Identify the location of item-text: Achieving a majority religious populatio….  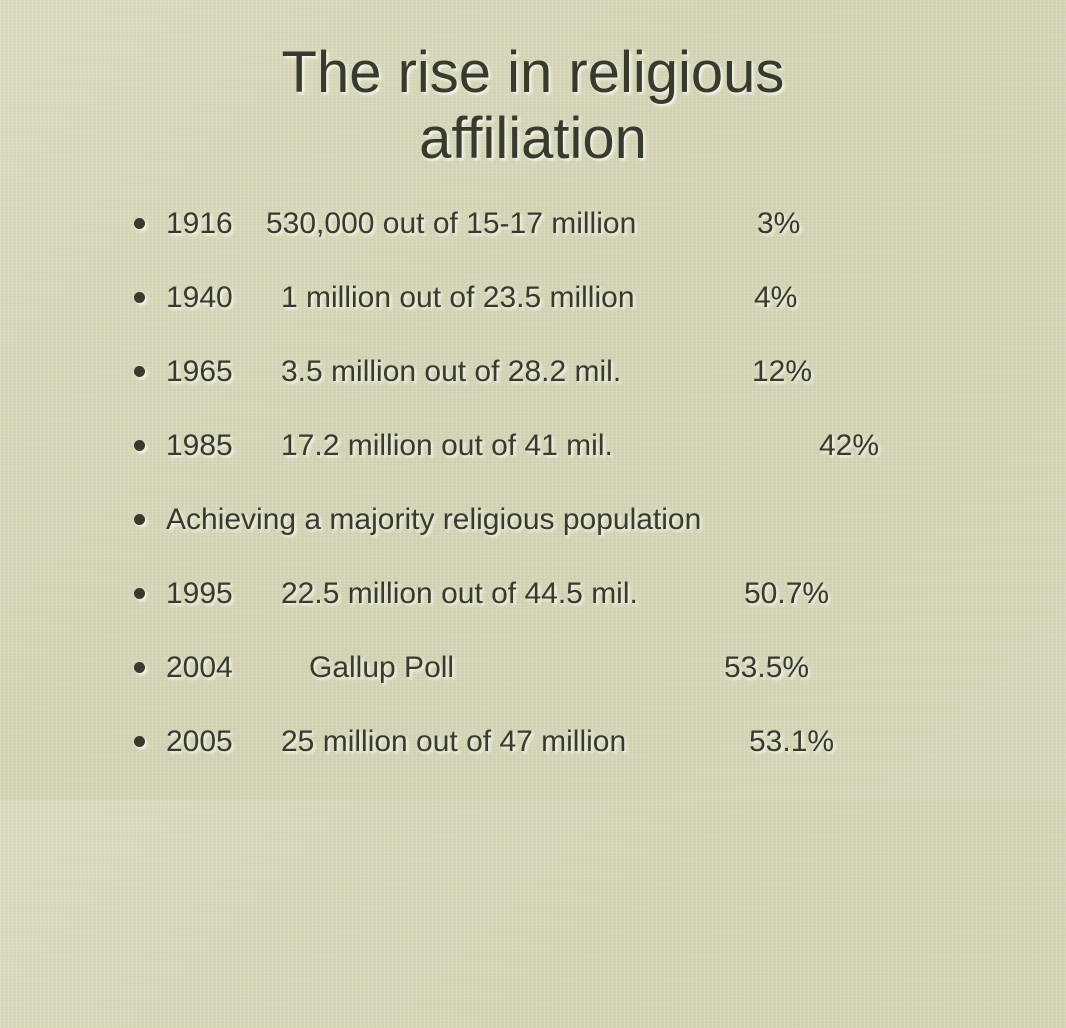
(434, 519).